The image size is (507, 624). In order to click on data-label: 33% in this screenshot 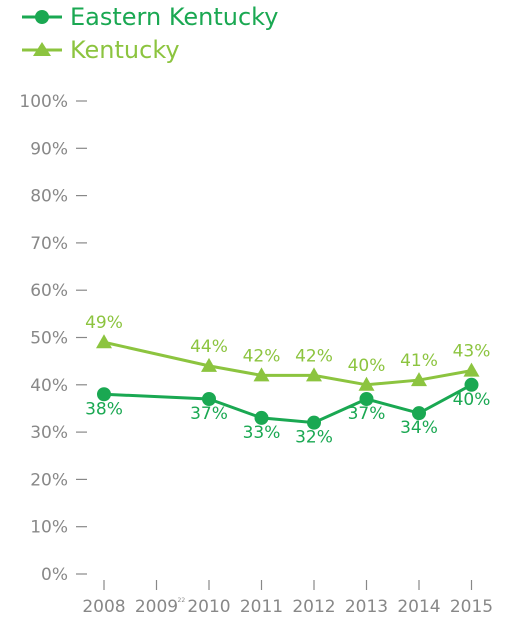, I will do `click(262, 433)`.